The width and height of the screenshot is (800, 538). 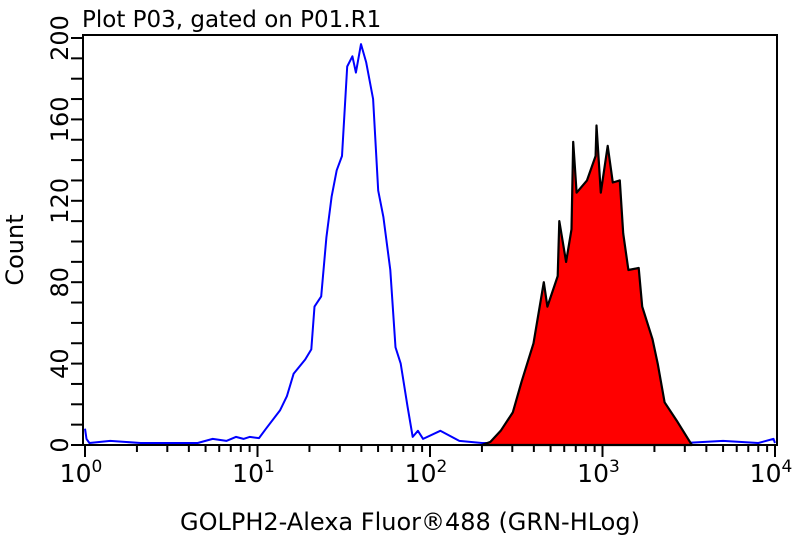 What do you see at coordinates (81, 472) in the screenshot?
I see `x-tick-label: 100` at bounding box center [81, 472].